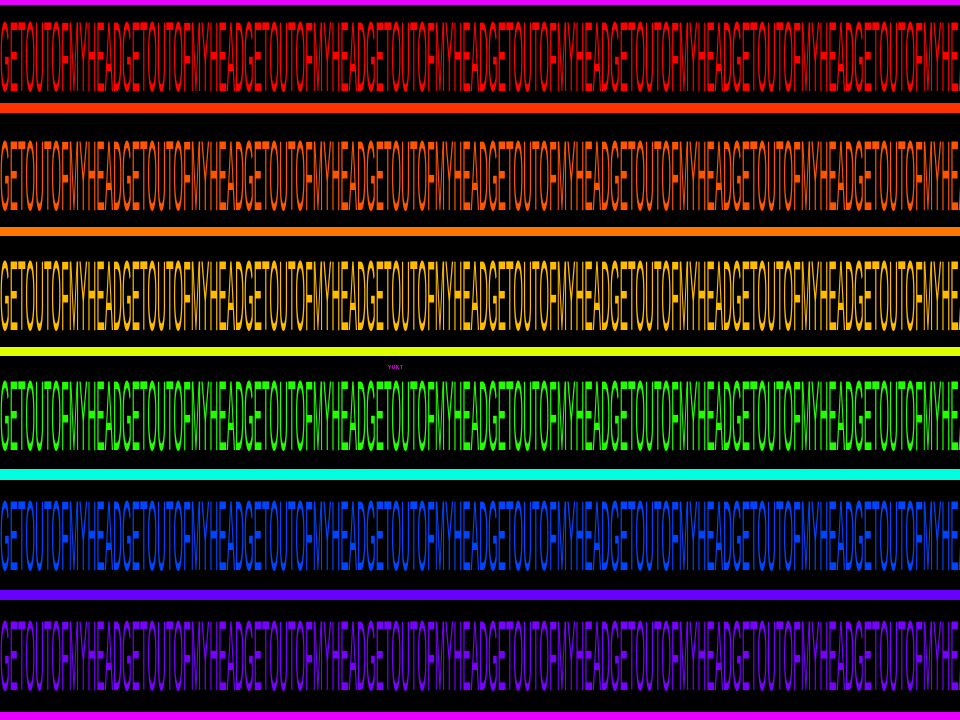 The height and width of the screenshot is (720, 960). What do you see at coordinates (480, 595) in the screenshot?
I see `stripe-violet` at bounding box center [480, 595].